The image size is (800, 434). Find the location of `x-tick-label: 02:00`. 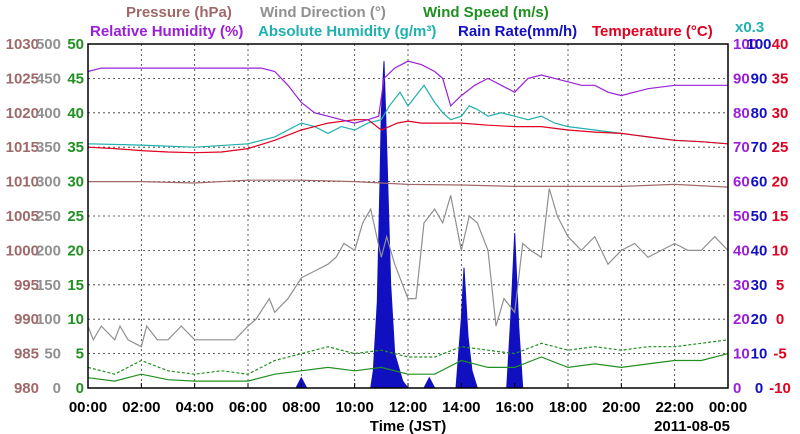

x-tick-label: 02:00 is located at coordinates (141, 407).